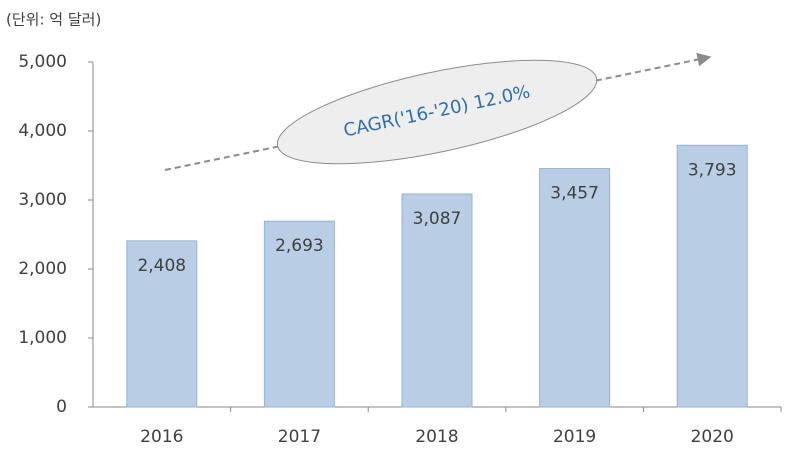 This screenshot has width=793, height=456. I want to click on value-label: 2,408, so click(161, 266).